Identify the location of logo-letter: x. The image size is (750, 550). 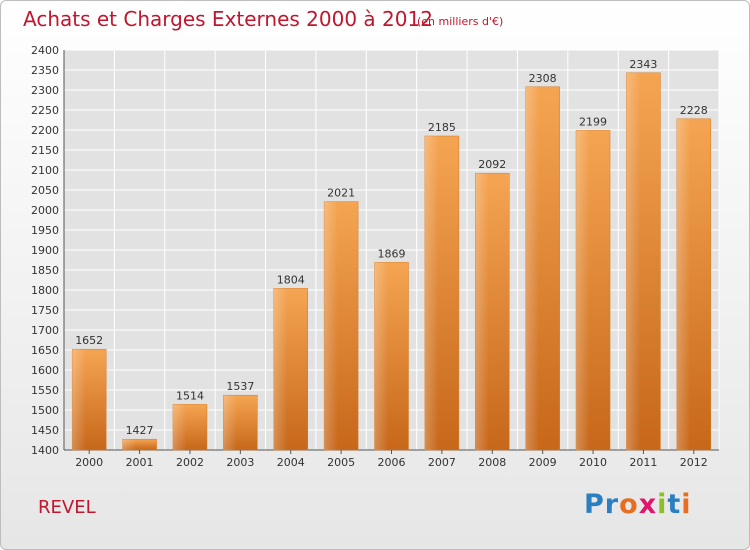
(648, 504).